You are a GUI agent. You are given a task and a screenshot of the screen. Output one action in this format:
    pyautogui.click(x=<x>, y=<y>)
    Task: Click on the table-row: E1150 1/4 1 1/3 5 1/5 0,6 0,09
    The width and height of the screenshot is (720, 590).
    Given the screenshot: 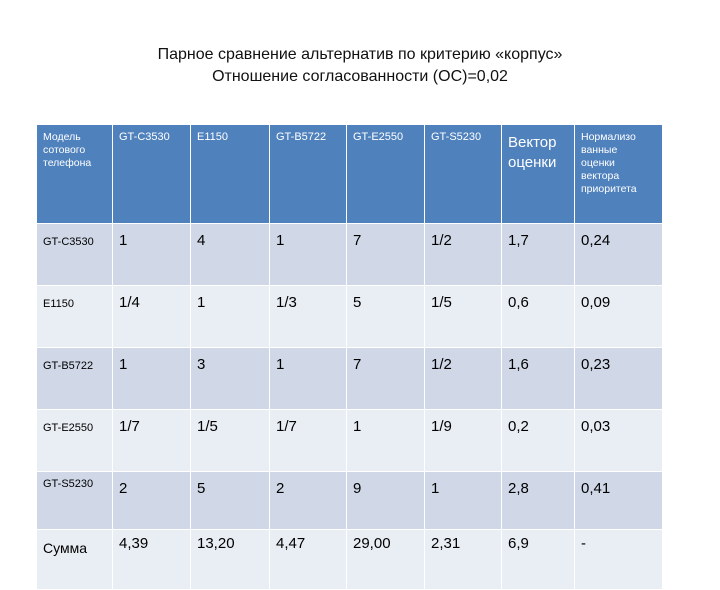 What is the action you would take?
    pyautogui.click(x=349, y=316)
    